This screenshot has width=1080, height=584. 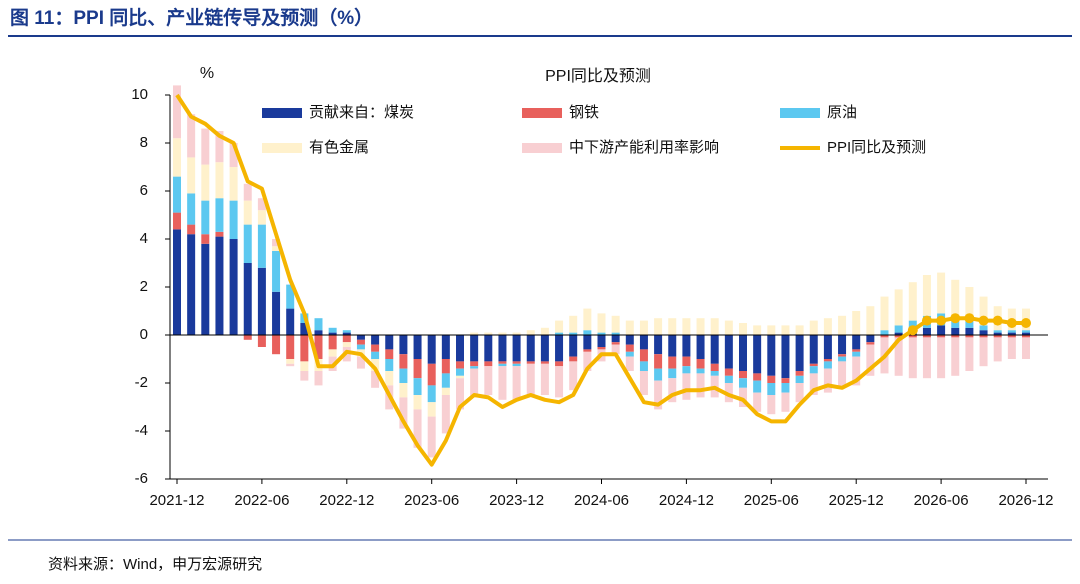 What do you see at coordinates (144, 238) in the screenshot?
I see `y-tick-label: 4` at bounding box center [144, 238].